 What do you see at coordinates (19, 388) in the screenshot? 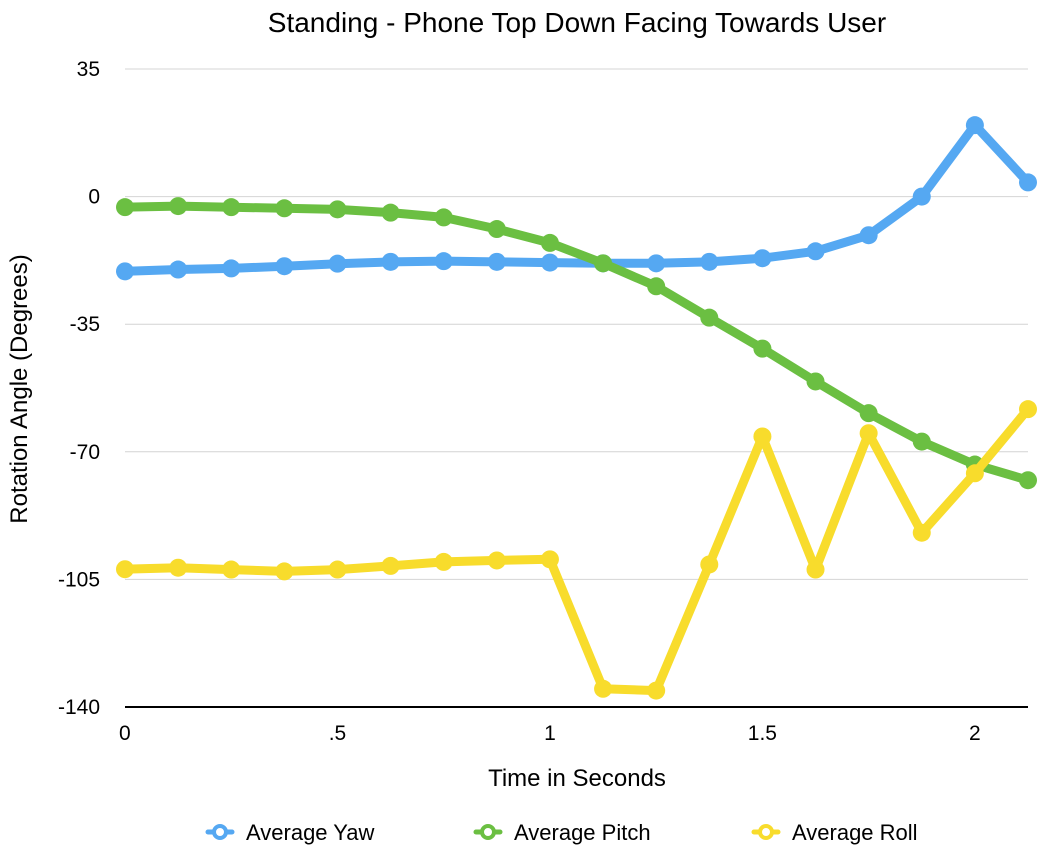
I see `y-axis-label: Rotation Angle (Degrees)` at bounding box center [19, 388].